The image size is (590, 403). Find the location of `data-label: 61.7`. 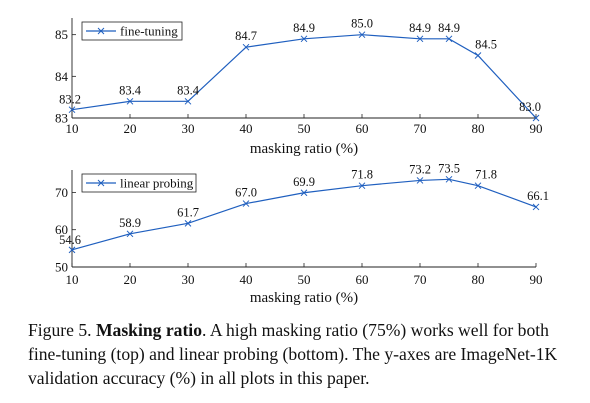

data-label: 61.7 is located at coordinates (188, 212).